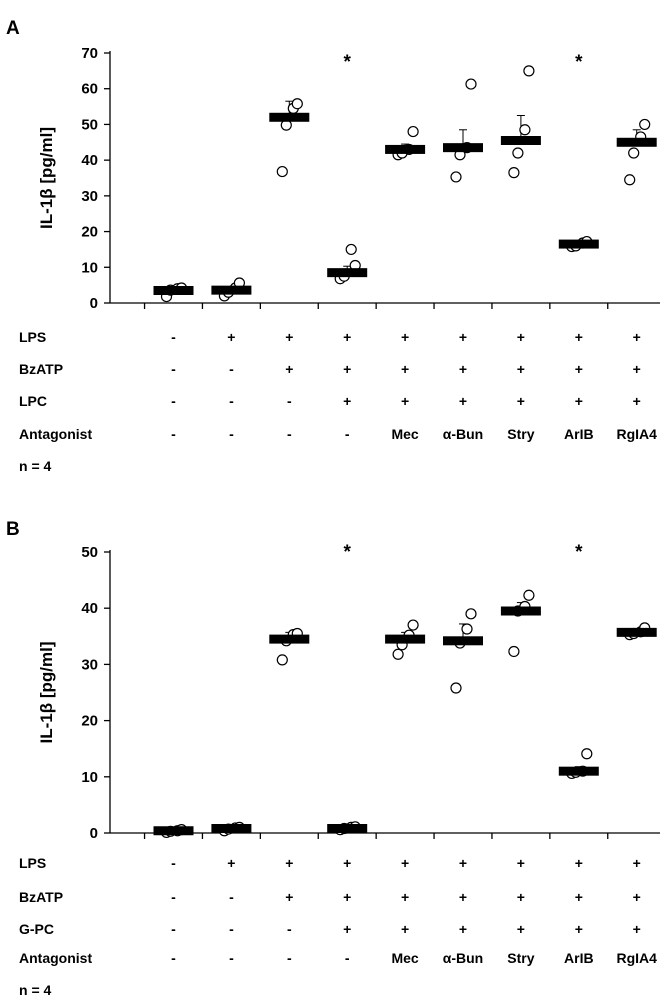 The height and width of the screenshot is (1000, 671). I want to click on y-tick-label: 50, so click(89, 124).